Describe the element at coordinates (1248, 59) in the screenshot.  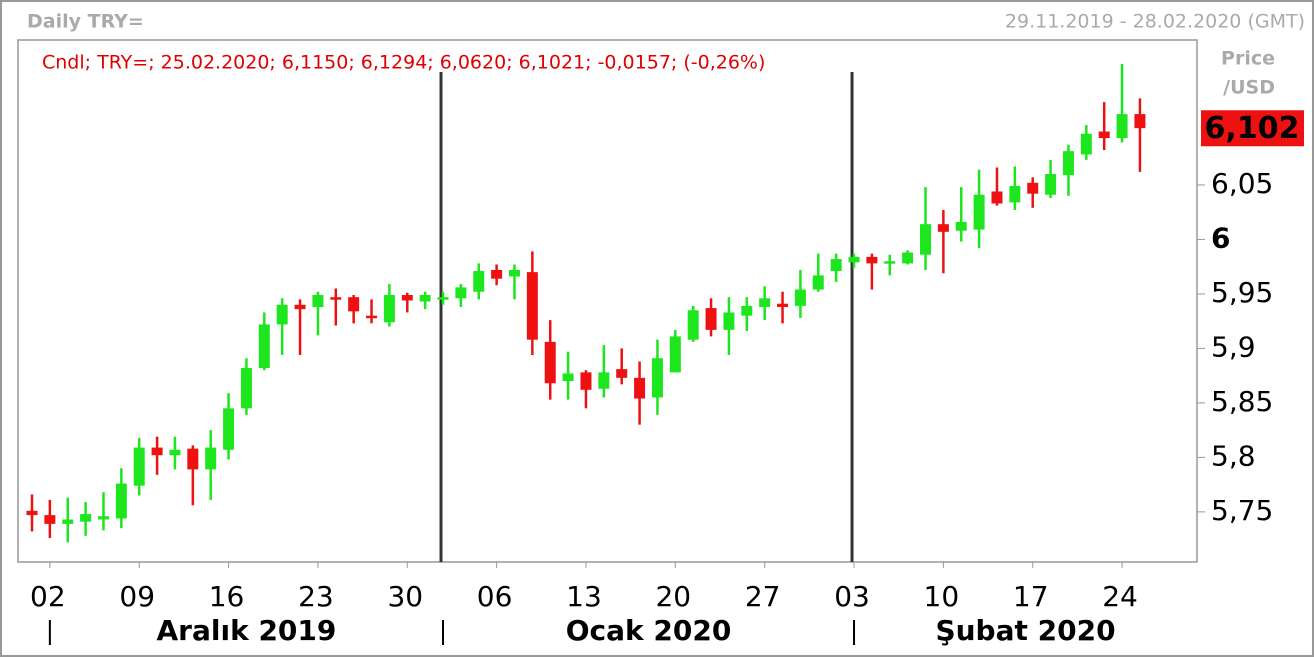
I see `y-axis-label: Price` at that location.